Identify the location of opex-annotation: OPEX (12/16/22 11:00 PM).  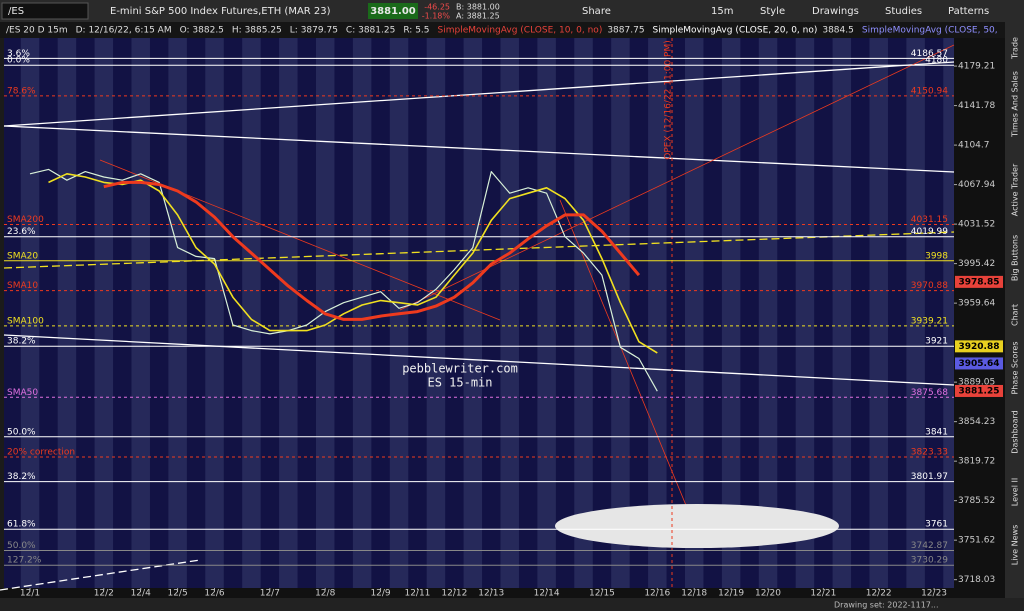
(669, 100).